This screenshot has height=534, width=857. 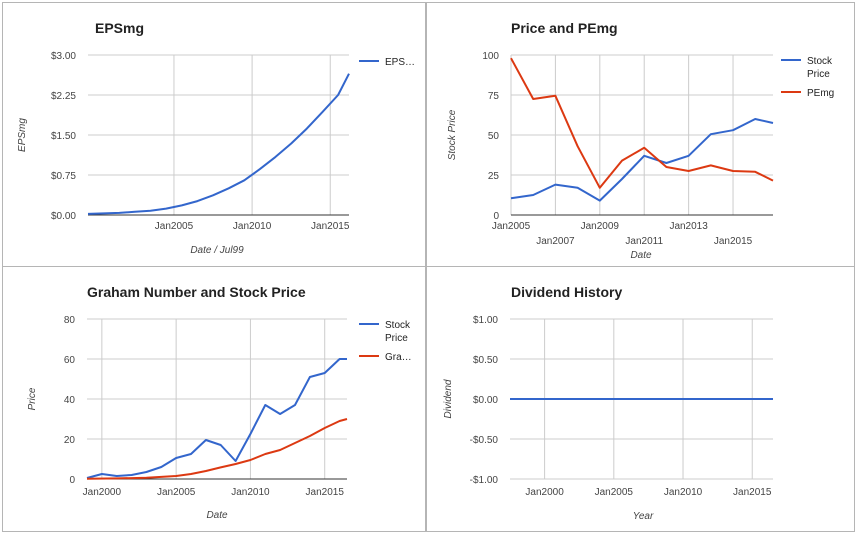 What do you see at coordinates (63, 96) in the screenshot?
I see `y-tick-label: $2.25` at bounding box center [63, 96].